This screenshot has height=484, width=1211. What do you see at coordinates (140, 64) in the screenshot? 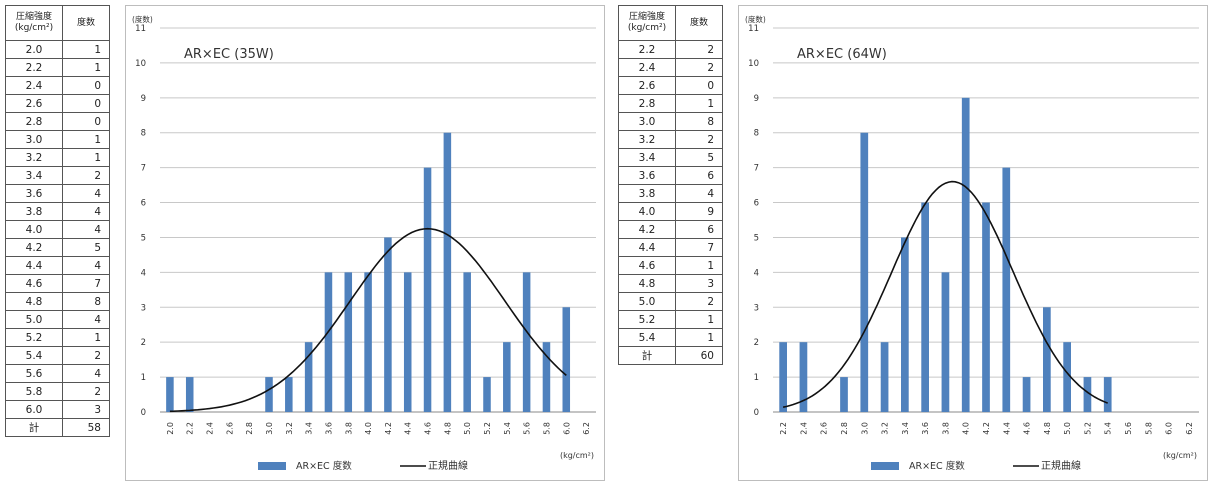
I see `y-tick-label: 10` at bounding box center [140, 64].